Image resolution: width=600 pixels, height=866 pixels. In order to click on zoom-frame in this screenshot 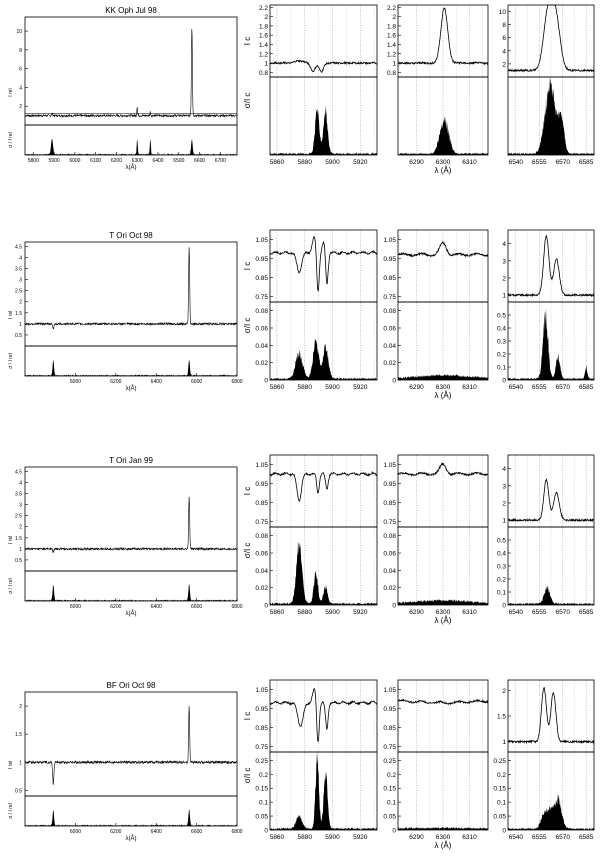, I will do `click(323, 716)`.